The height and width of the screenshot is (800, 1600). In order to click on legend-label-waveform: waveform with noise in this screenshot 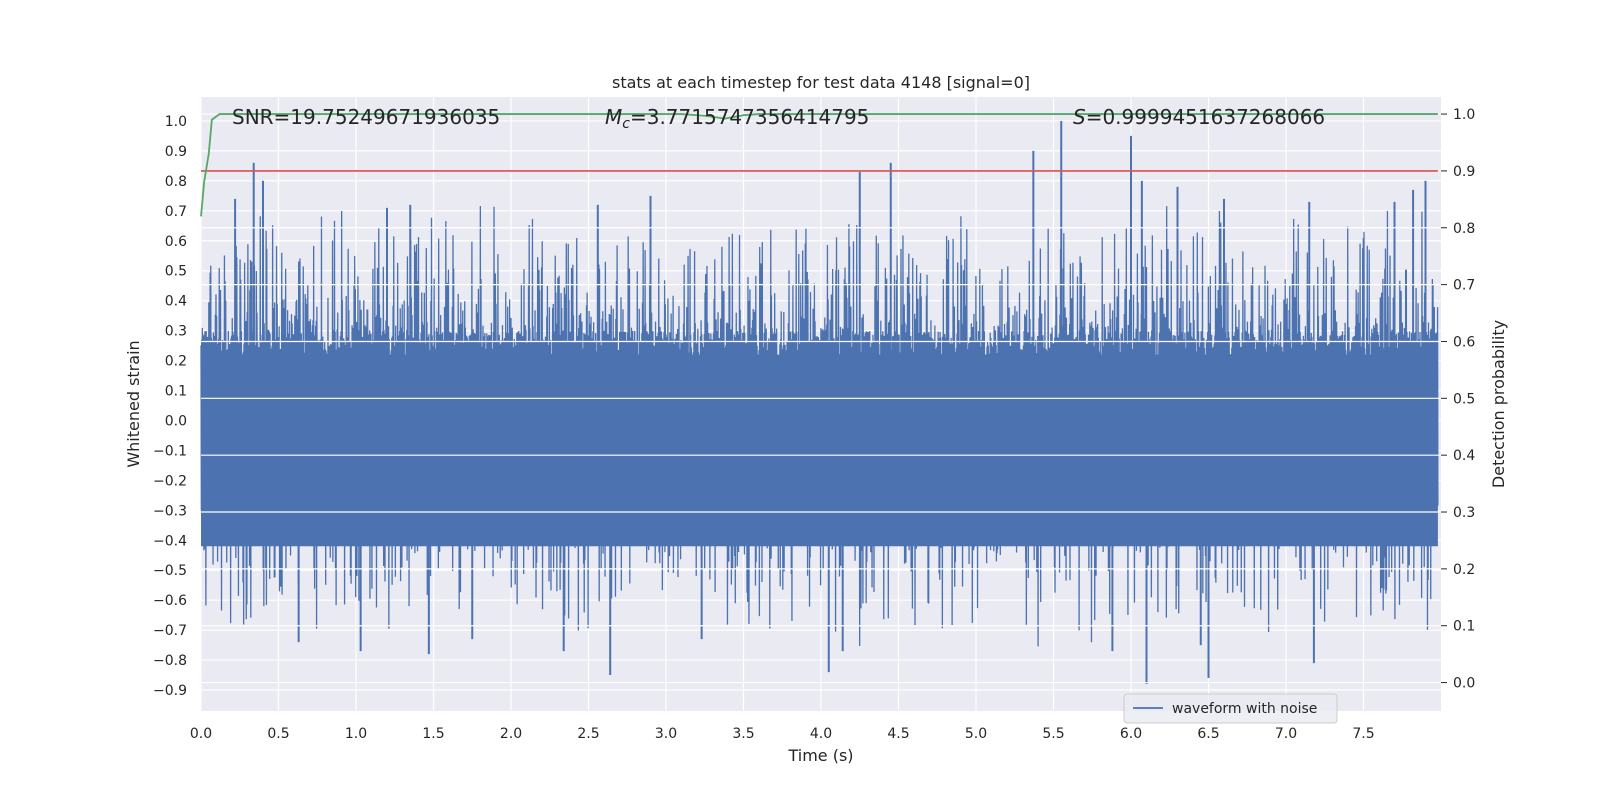, I will do `click(1244, 709)`.